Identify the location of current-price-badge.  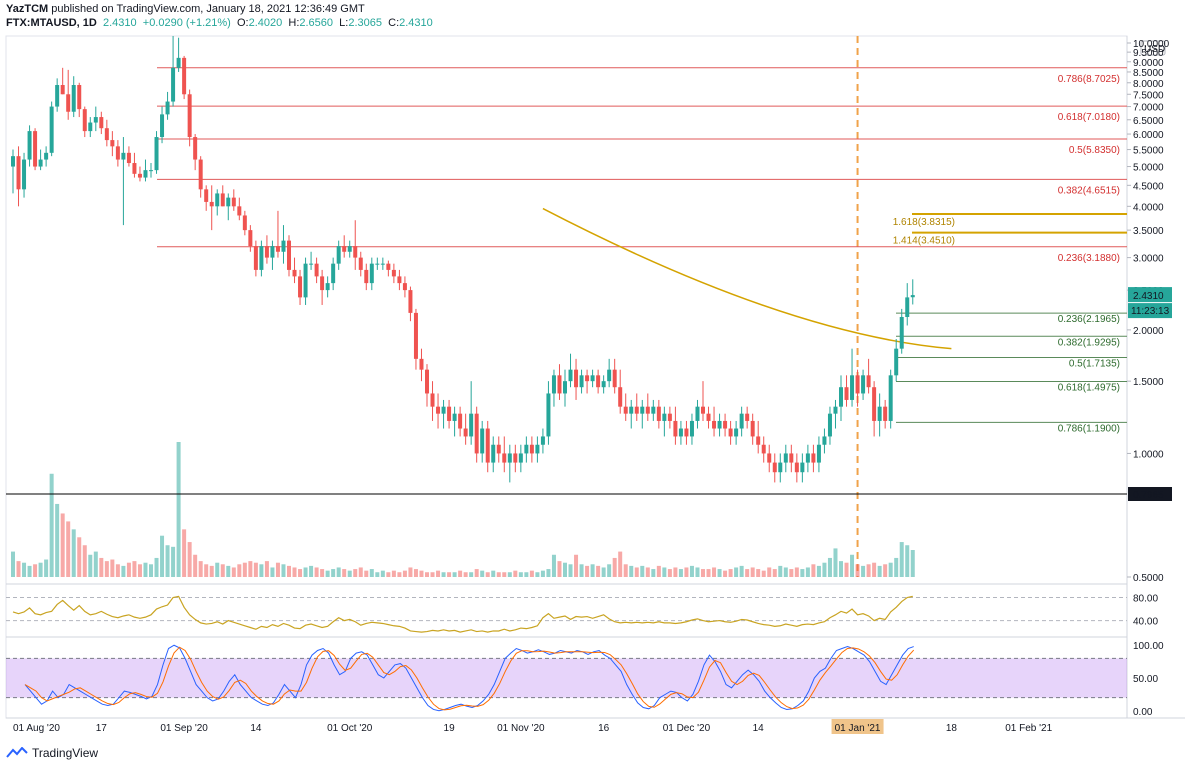
(1150, 295).